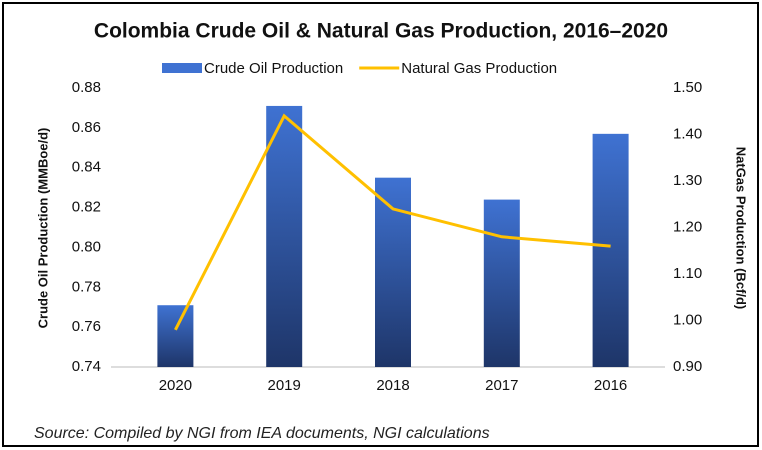 The width and height of the screenshot is (762, 450). What do you see at coordinates (687, 180) in the screenshot?
I see `y2-tick-label: 1.30` at bounding box center [687, 180].